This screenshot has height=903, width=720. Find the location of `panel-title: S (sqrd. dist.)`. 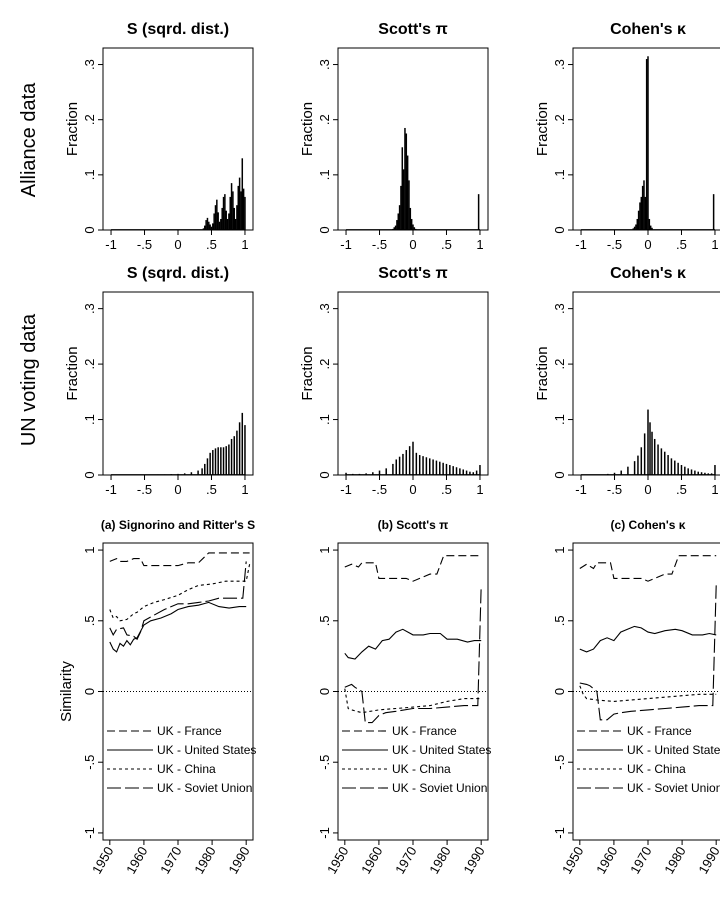

panel-title: S (sqrd. dist.) is located at coordinates (178, 29).